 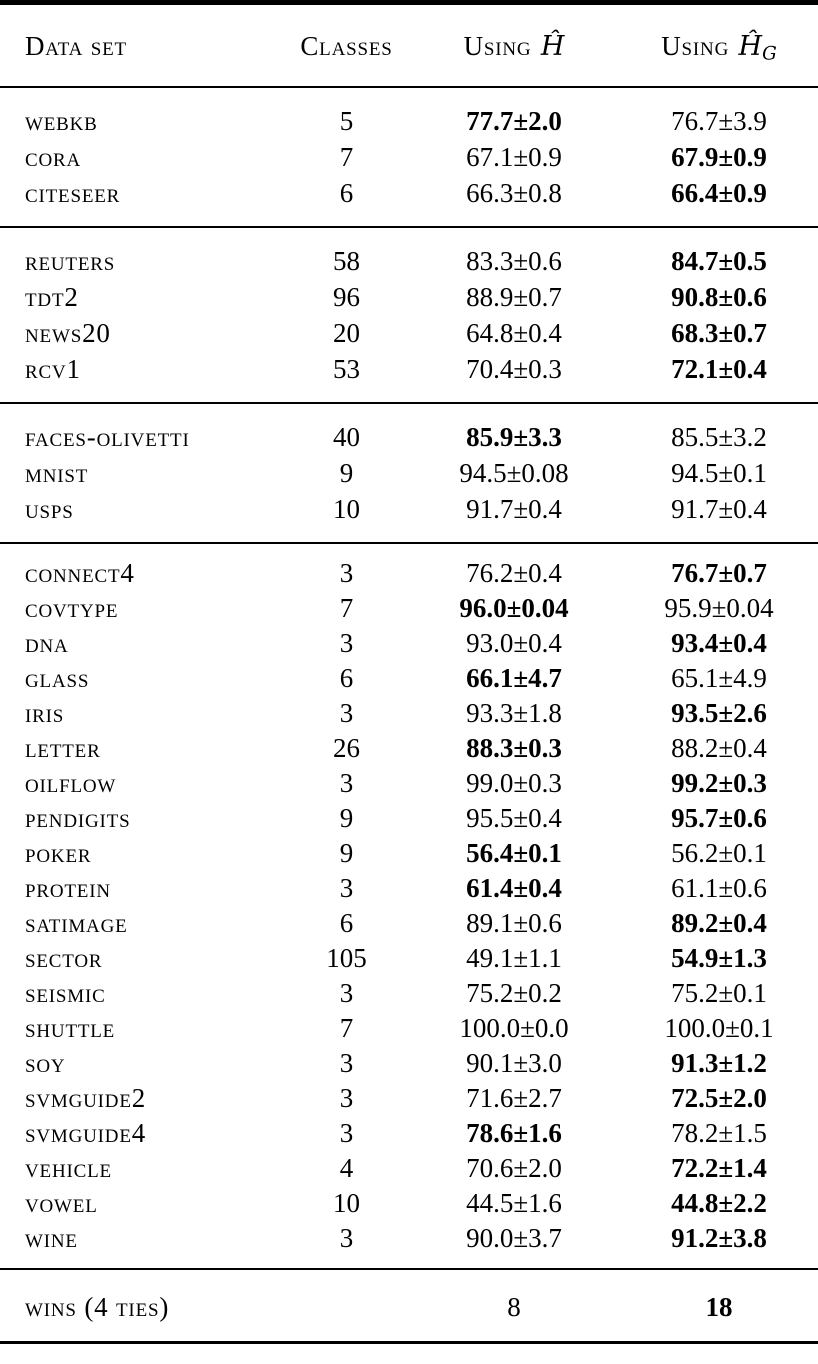 I want to click on using-hg-value: 85.5±3.2, so click(x=719, y=437).